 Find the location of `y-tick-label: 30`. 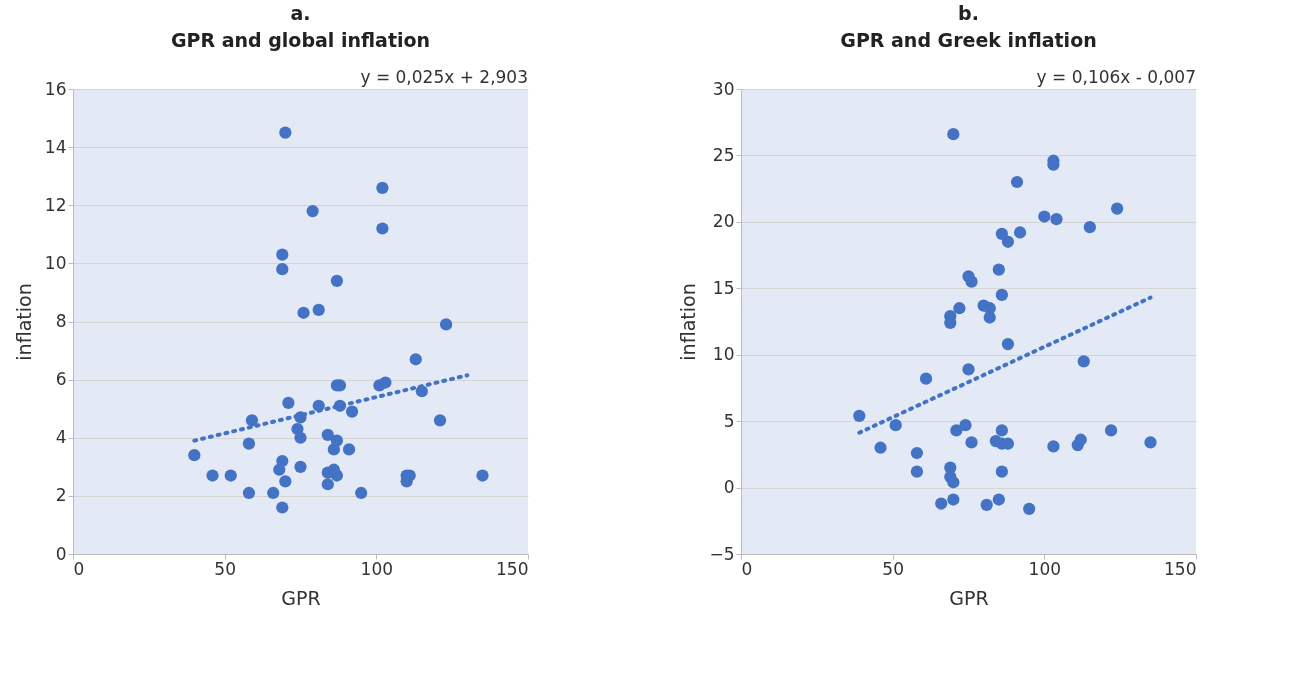

y-tick-label: 30 is located at coordinates (723, 88).